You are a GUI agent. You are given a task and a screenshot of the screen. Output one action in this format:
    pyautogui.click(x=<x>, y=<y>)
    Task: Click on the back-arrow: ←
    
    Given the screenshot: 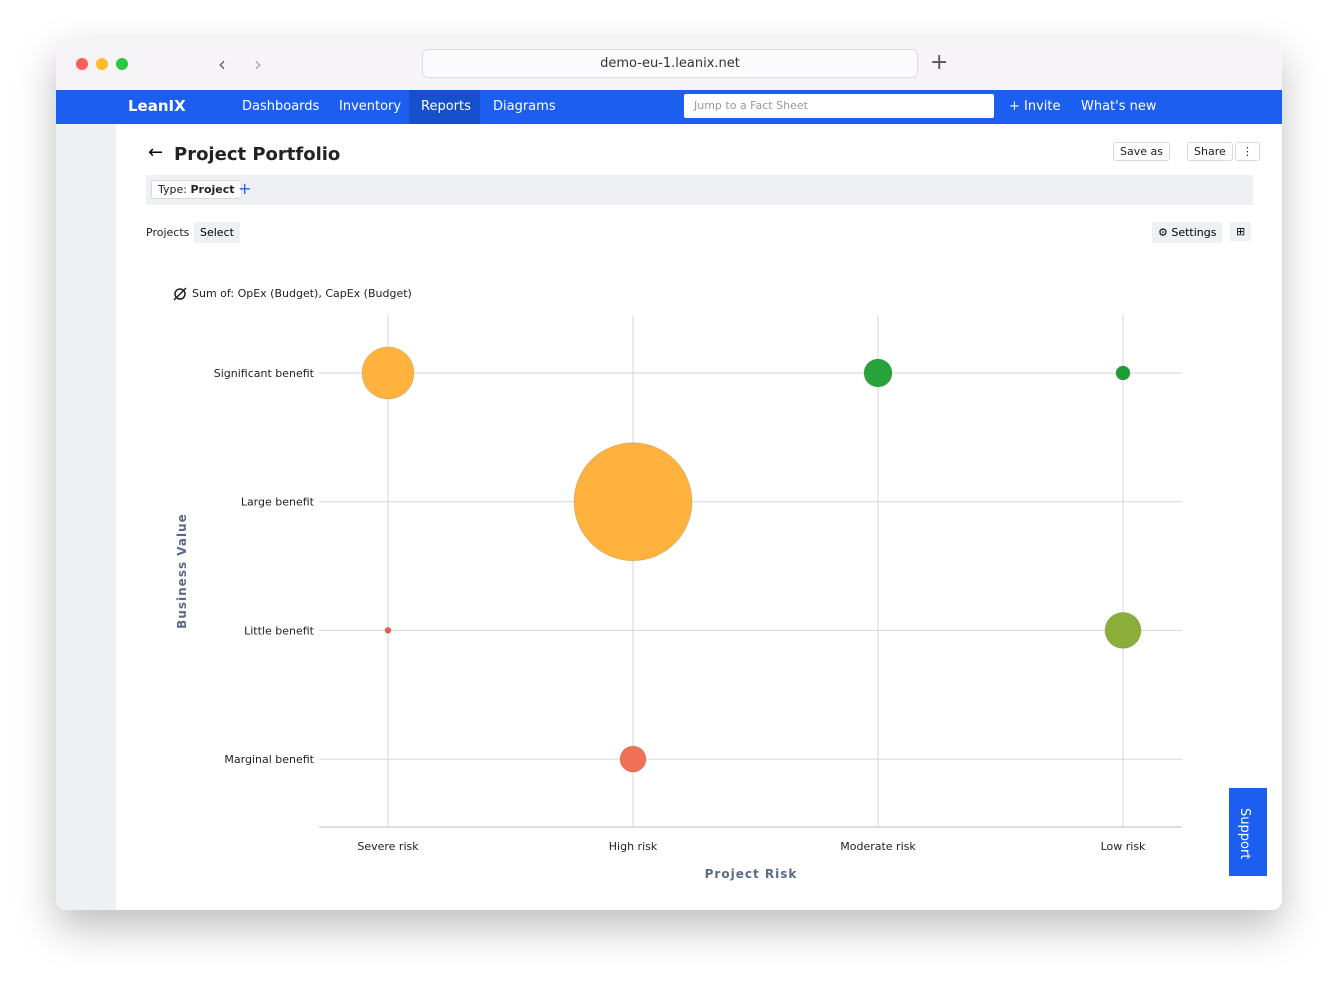 What is the action you would take?
    pyautogui.click(x=156, y=152)
    